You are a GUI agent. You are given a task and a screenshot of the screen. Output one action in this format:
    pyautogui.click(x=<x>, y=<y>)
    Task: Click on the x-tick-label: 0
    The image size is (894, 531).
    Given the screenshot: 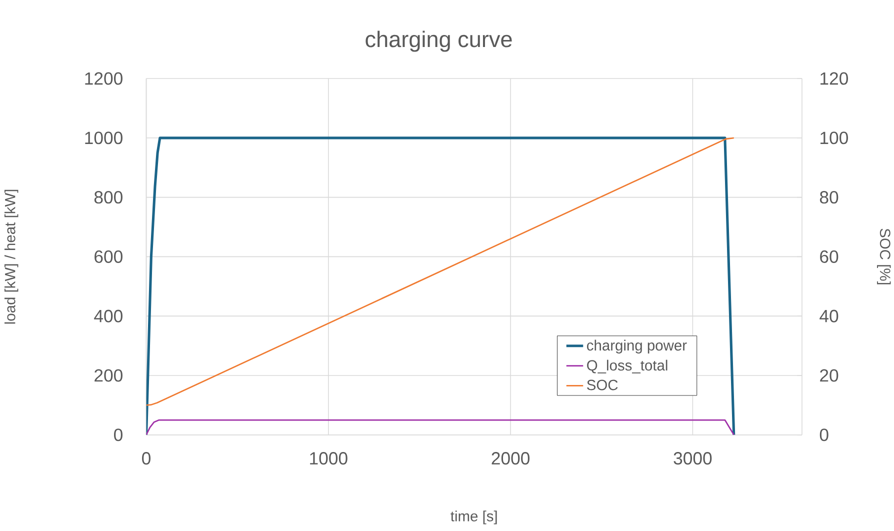 What is the action you would take?
    pyautogui.click(x=146, y=458)
    